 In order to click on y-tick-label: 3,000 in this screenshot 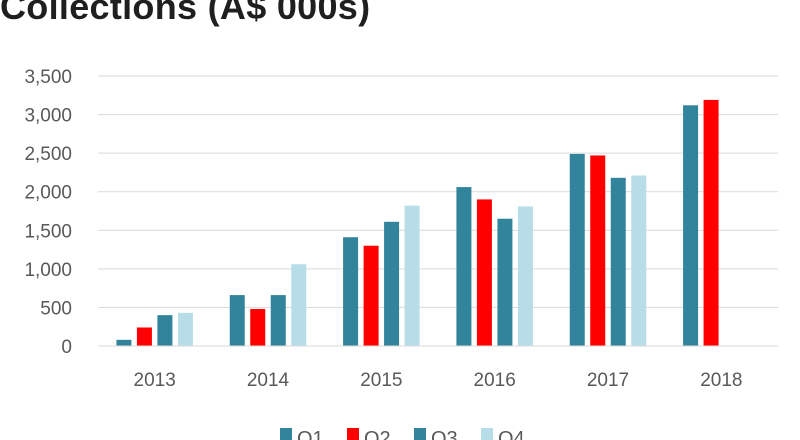, I will do `click(48, 116)`.